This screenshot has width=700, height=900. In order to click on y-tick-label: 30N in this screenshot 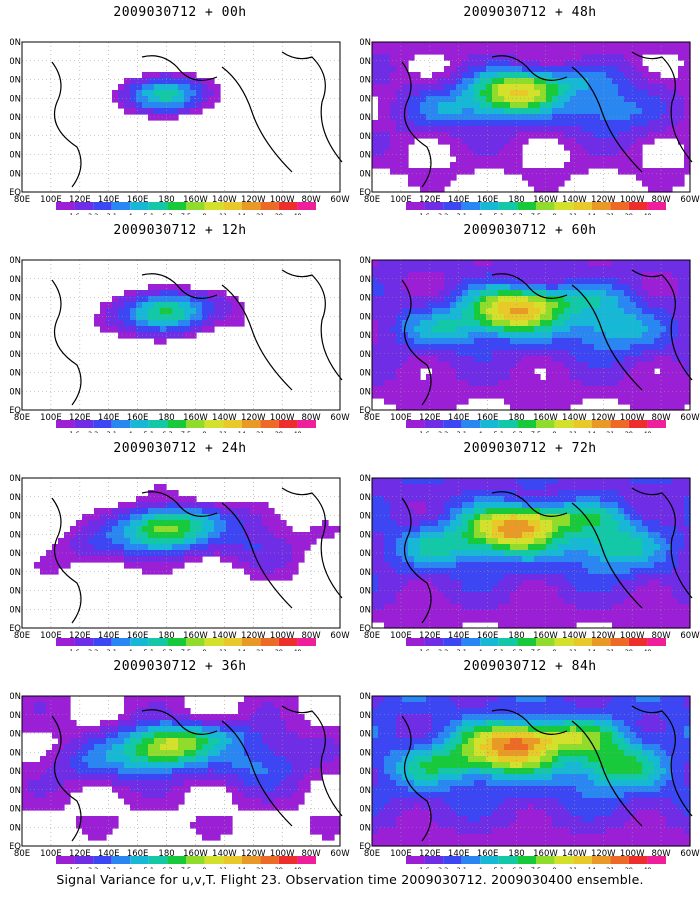, I will do `click(15, 573)`.